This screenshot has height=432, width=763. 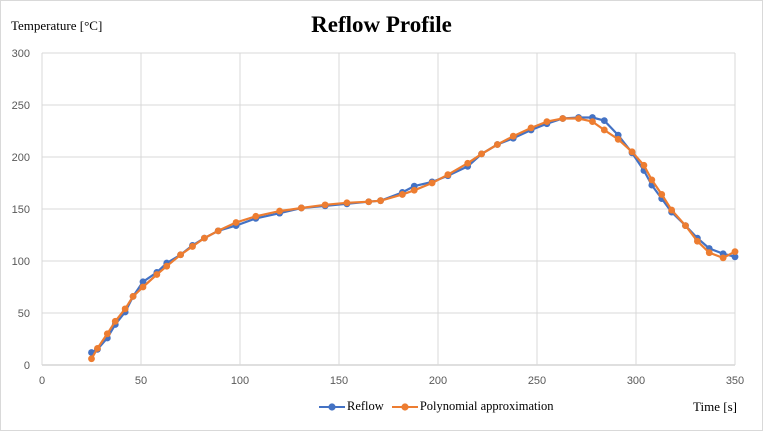 I want to click on x-tick-label: 300, so click(x=636, y=381).